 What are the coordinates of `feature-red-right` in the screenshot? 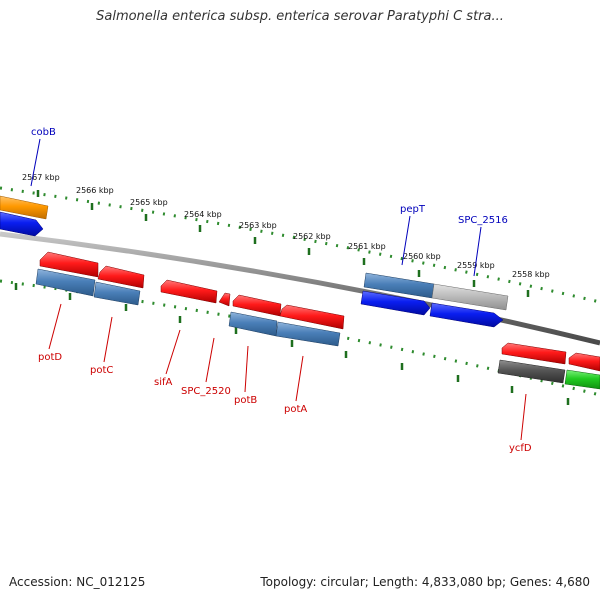 It's located at (584, 362).